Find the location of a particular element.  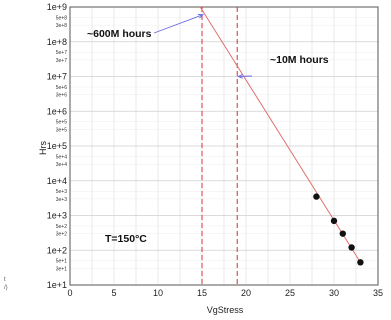

y-minor-label: 5e+6 is located at coordinates (61, 88).